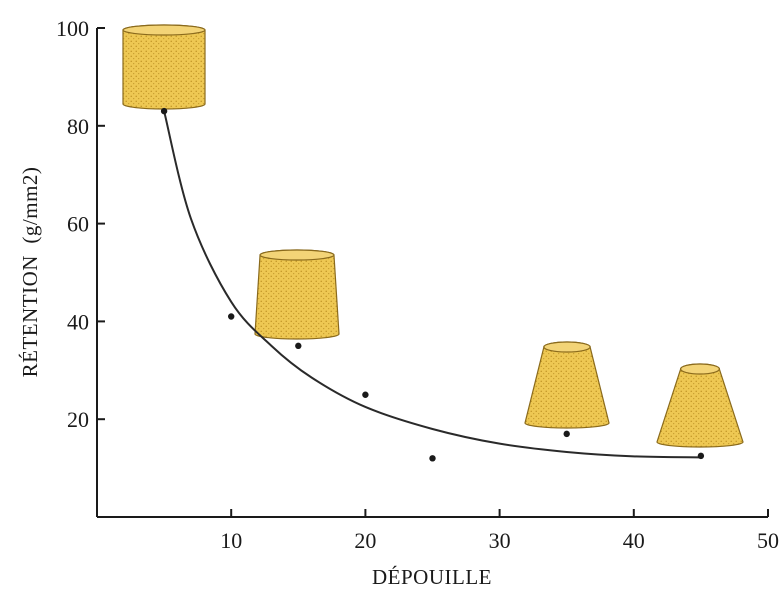 This screenshot has width=783, height=596. Describe the element at coordinates (231, 540) in the screenshot. I see `x-tick-label: 10` at that location.